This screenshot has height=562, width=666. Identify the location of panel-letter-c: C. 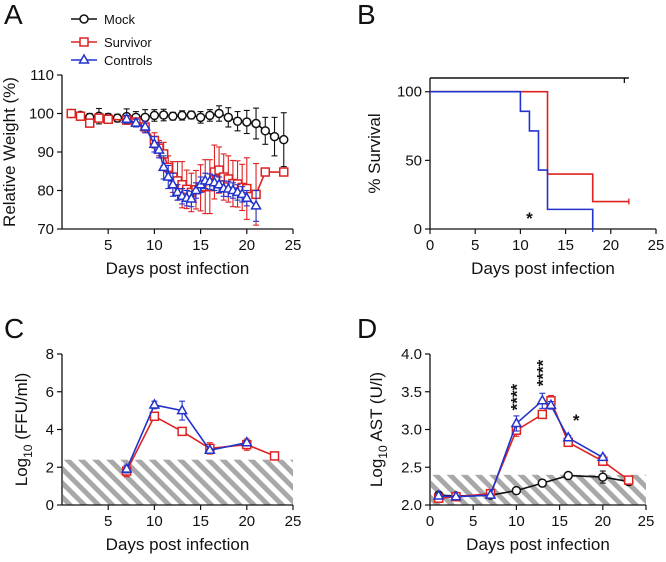
(14, 328).